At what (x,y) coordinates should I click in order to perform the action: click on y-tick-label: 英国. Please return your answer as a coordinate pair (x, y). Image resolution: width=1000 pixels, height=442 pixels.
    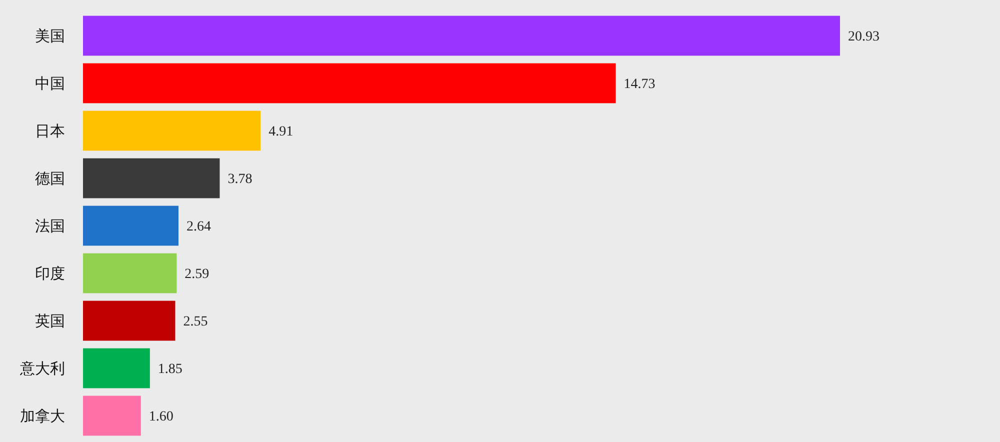
    Looking at the image, I should click on (50, 321).